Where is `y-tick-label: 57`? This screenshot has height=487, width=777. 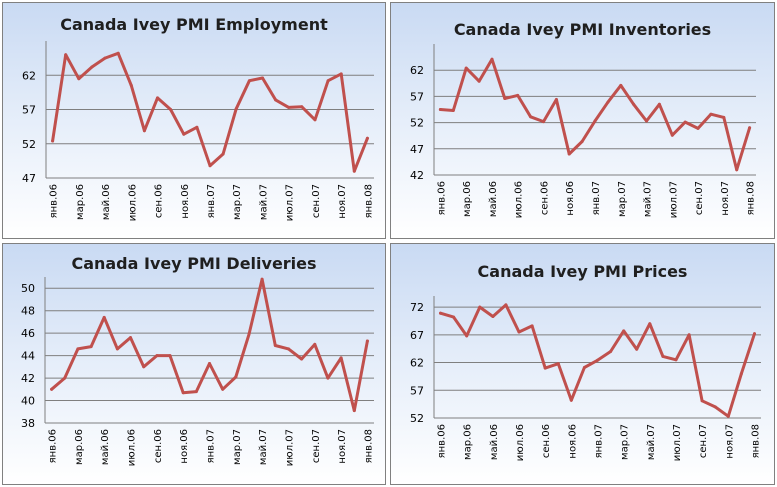
y-tick-label: 57 is located at coordinates (29, 110).